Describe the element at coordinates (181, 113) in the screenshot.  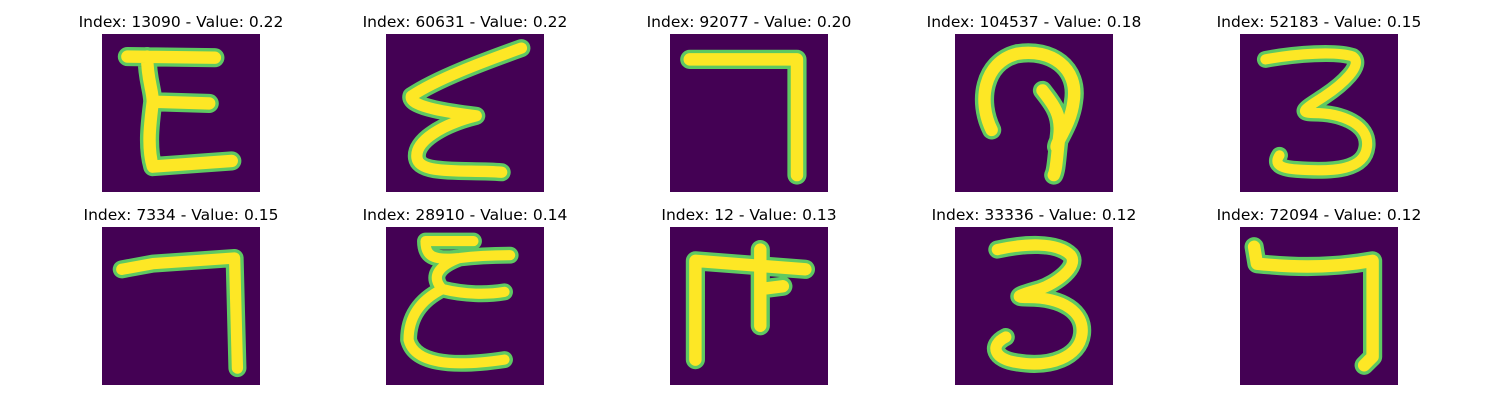
I see `digit-image-e` at that location.